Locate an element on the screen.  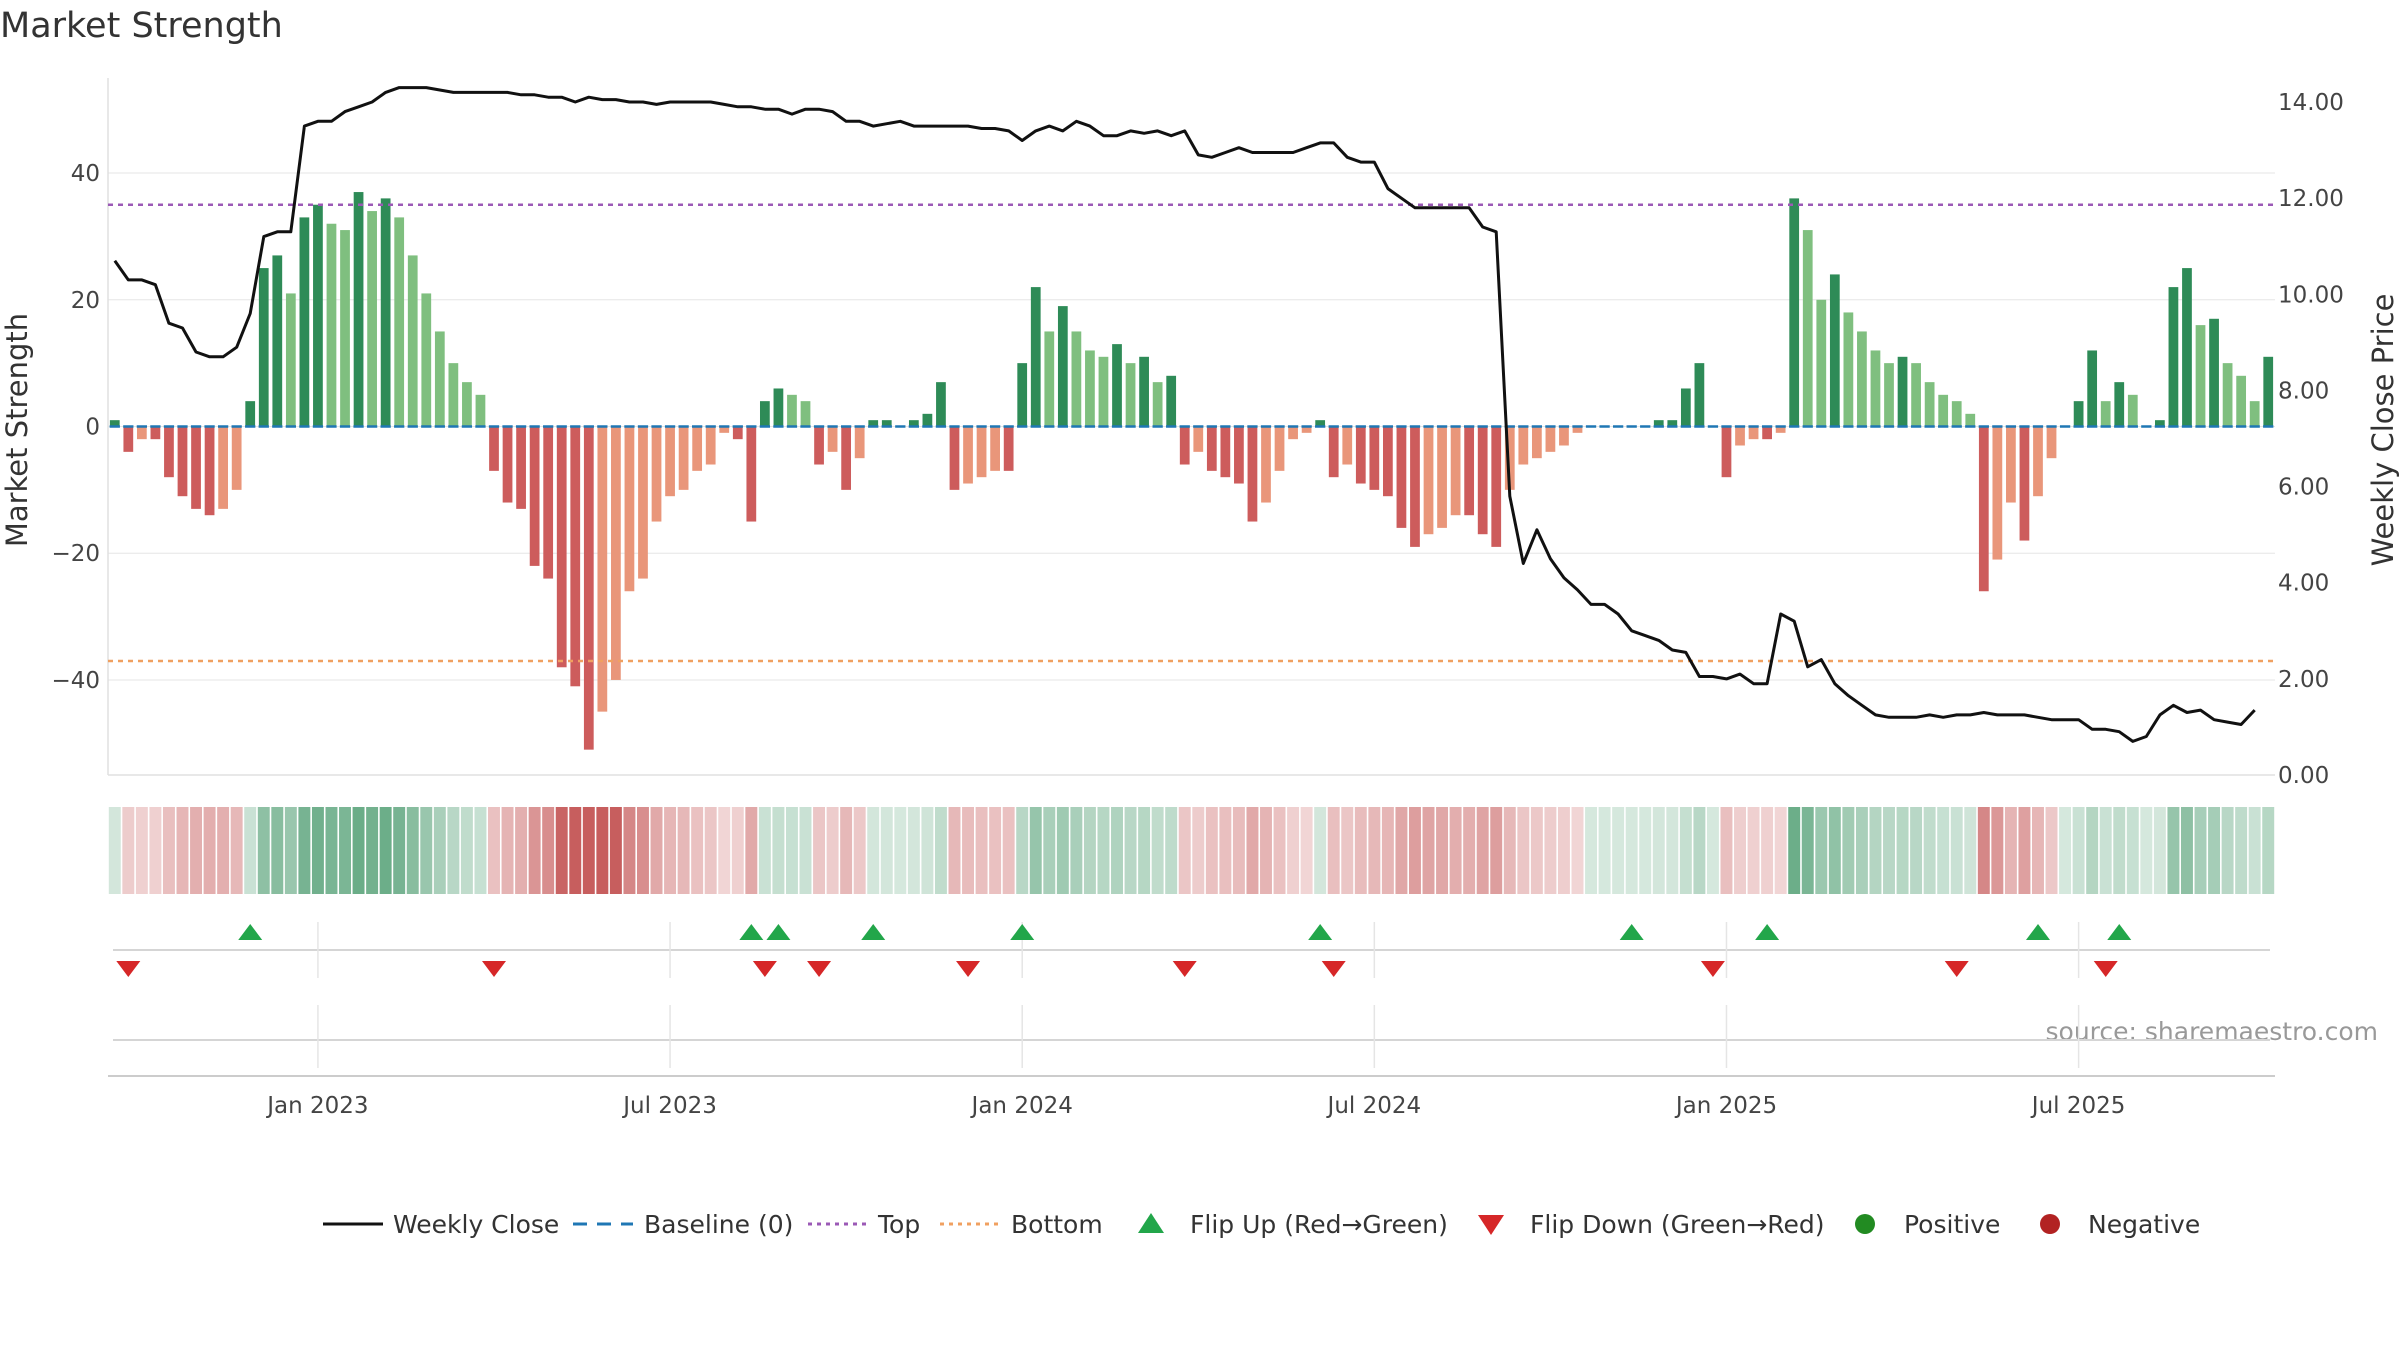
legend-label: Weekly Close is located at coordinates (476, 1224).